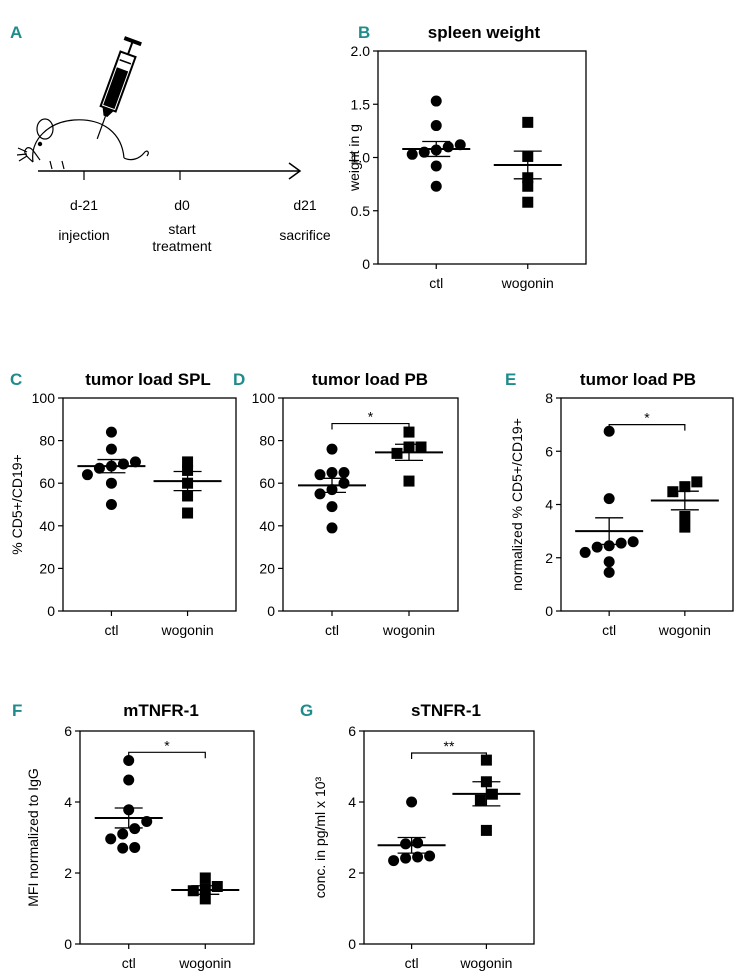 This screenshot has height=979, width=741. I want to click on y-tick-label: 6, so click(68, 731).